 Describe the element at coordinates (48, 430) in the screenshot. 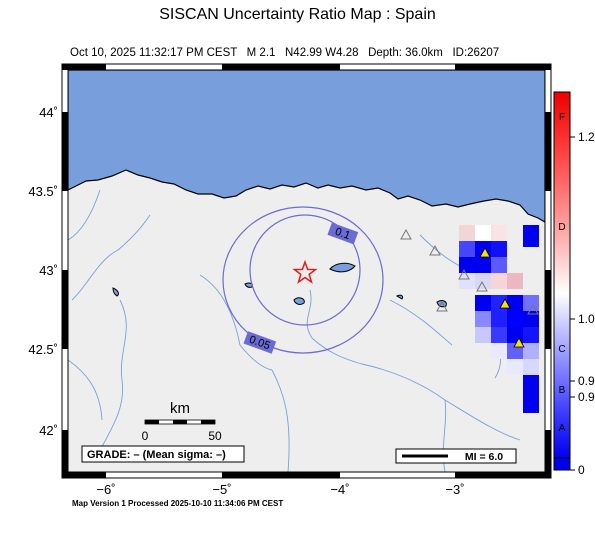

I see `lat-label: 42˚` at that location.